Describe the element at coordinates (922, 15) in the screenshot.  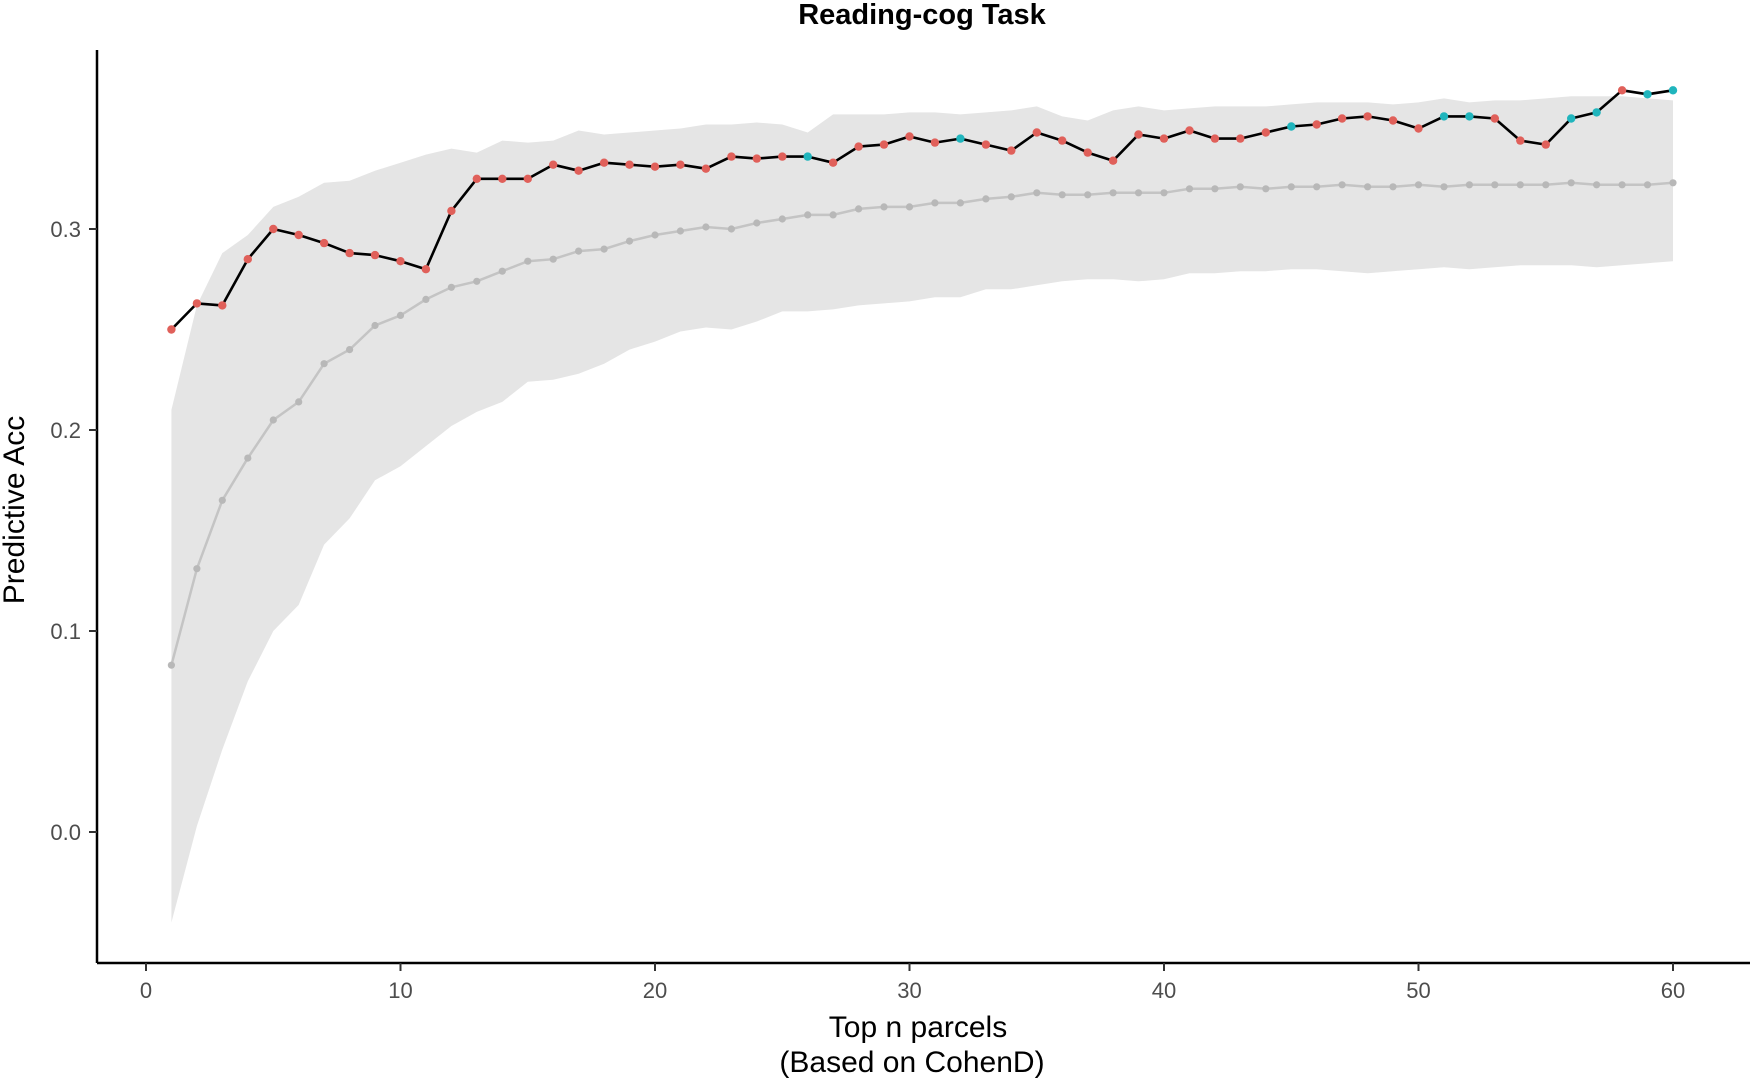
I see `chart-title: Reading-cog Task` at that location.